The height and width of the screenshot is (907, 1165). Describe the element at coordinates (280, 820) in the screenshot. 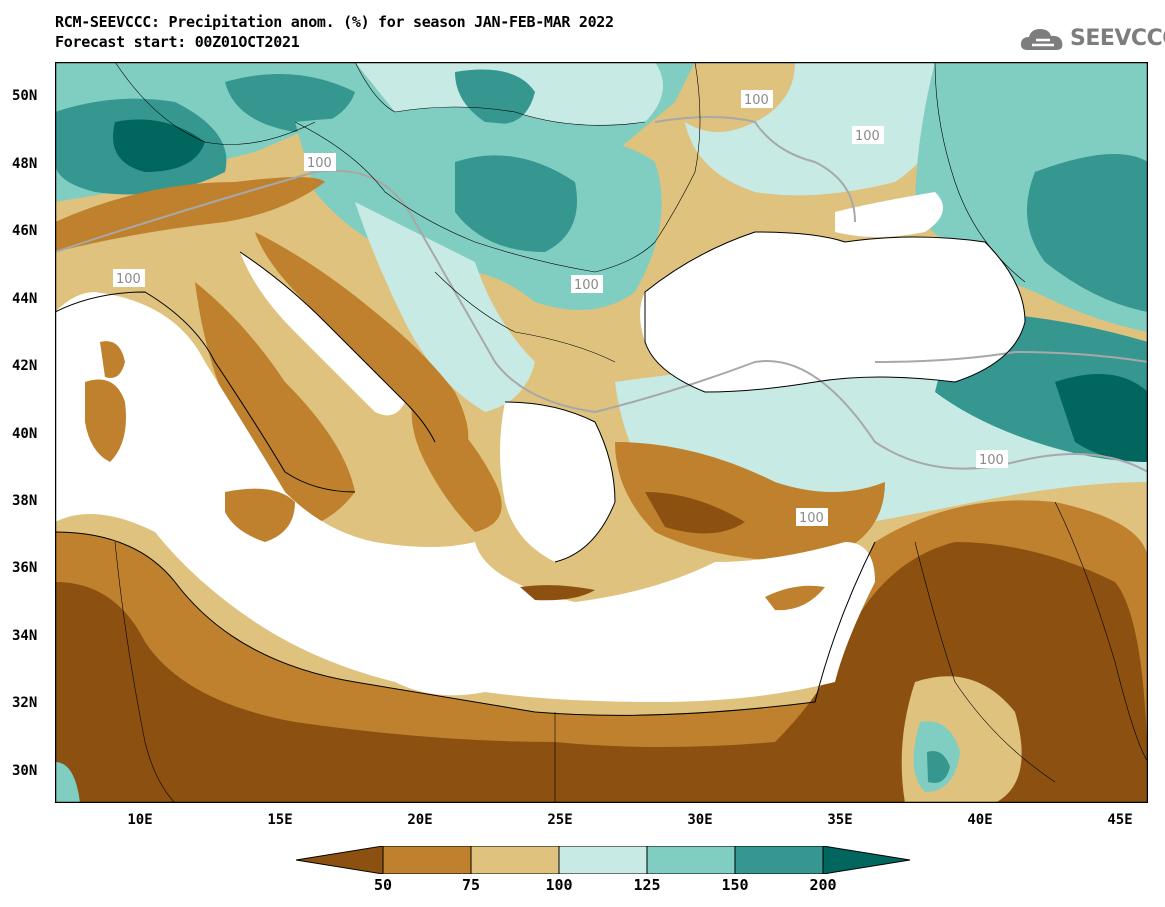

I see `lon-label-15e: 15E` at that location.